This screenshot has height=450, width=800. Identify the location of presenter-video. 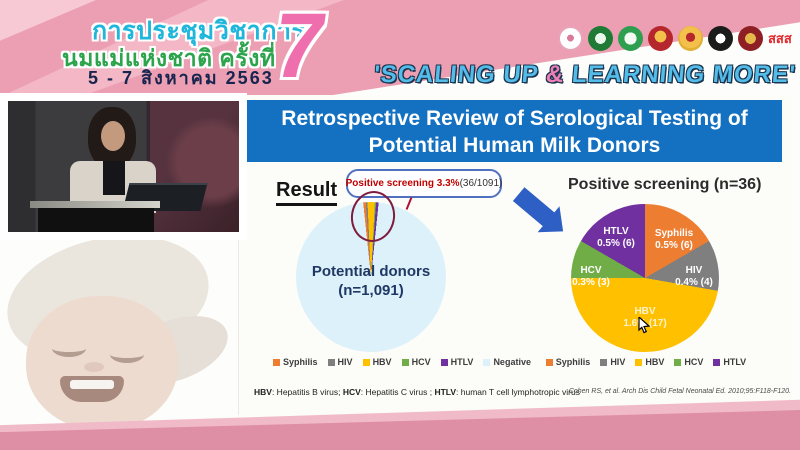
(123, 166).